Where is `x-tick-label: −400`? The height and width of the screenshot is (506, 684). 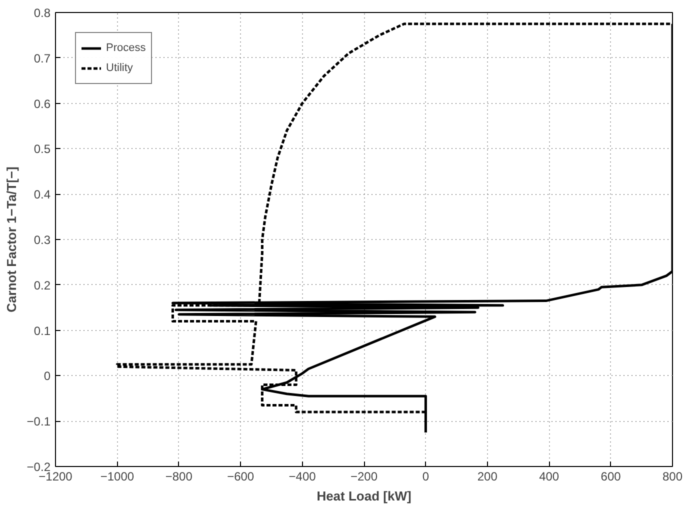
x-tick-label: −400 is located at coordinates (302, 477).